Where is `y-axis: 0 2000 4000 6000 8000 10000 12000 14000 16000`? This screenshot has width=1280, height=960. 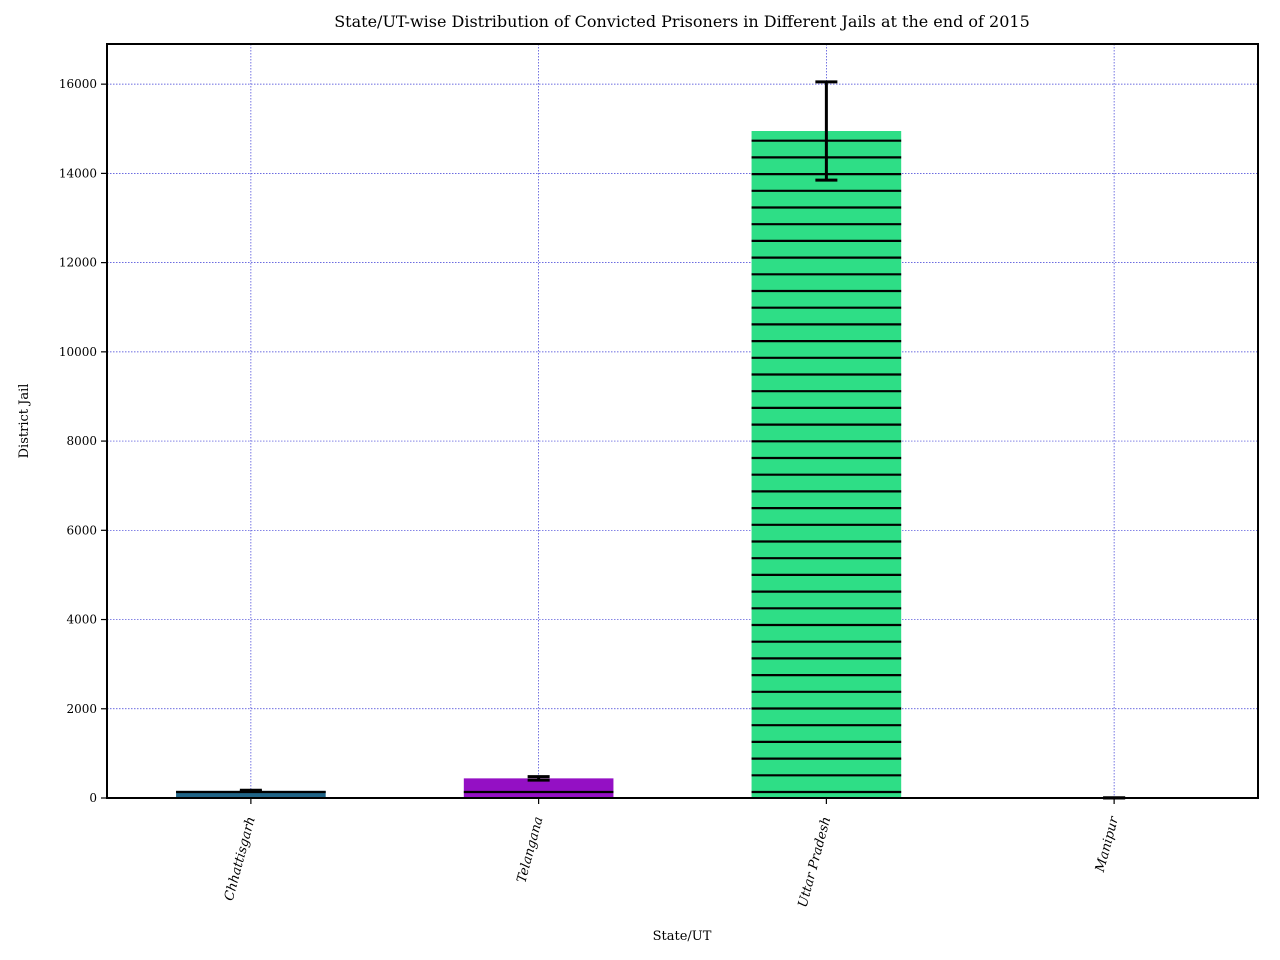 y-axis: 0 2000 4000 6000 8000 10000 12000 14000 16000 is located at coordinates (83, 441).